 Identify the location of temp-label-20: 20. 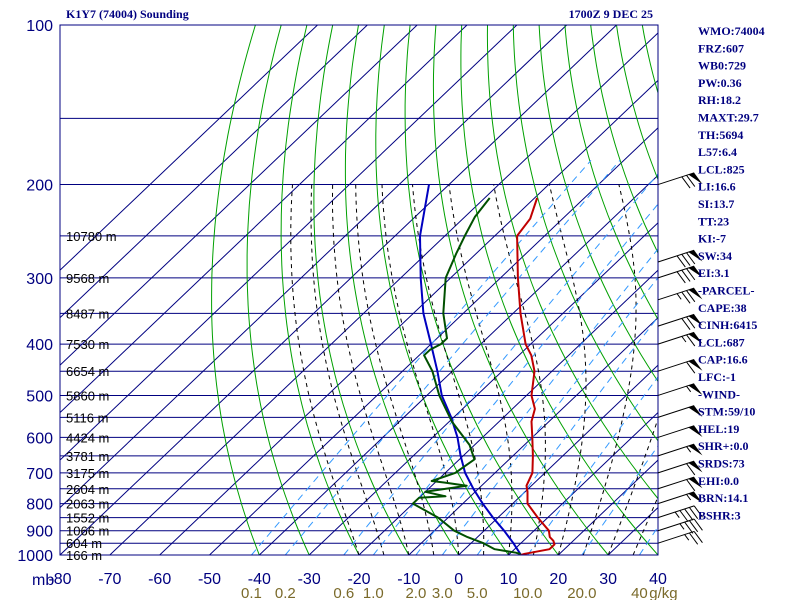
(558, 579).